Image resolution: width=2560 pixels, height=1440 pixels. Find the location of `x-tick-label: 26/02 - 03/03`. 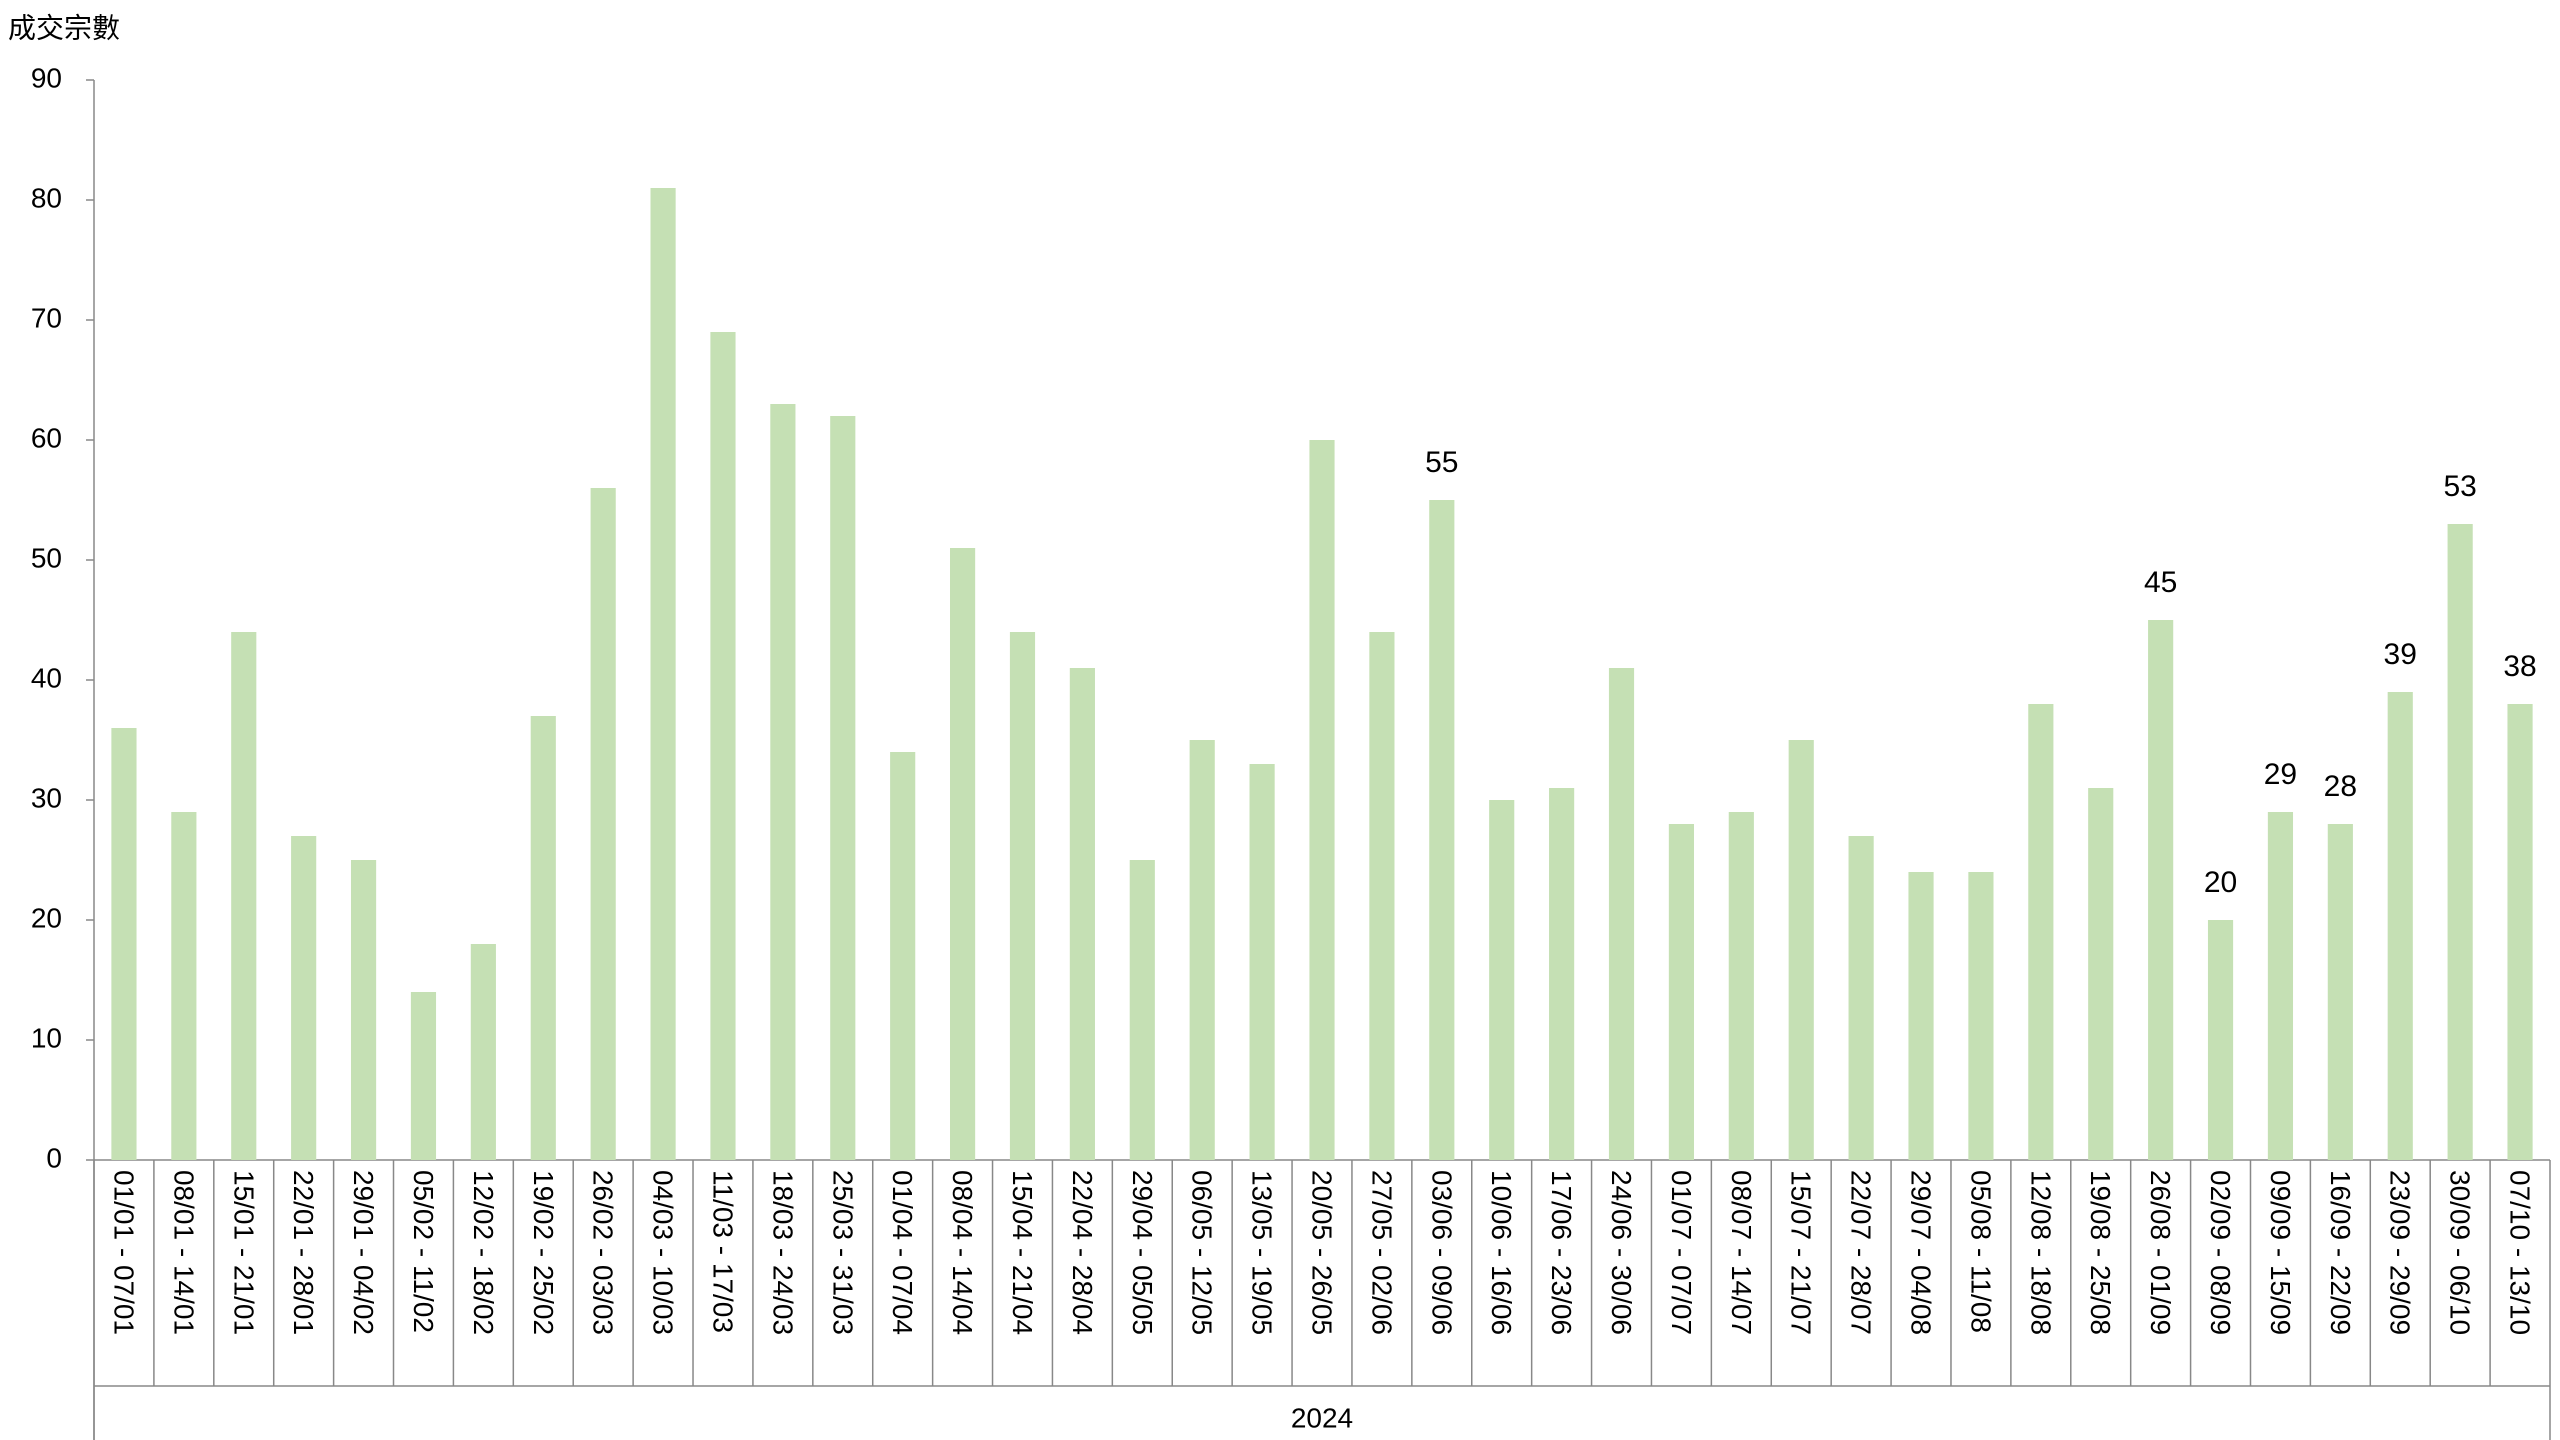

x-tick-label: 26/02 - 03/03 is located at coordinates (603, 1252).